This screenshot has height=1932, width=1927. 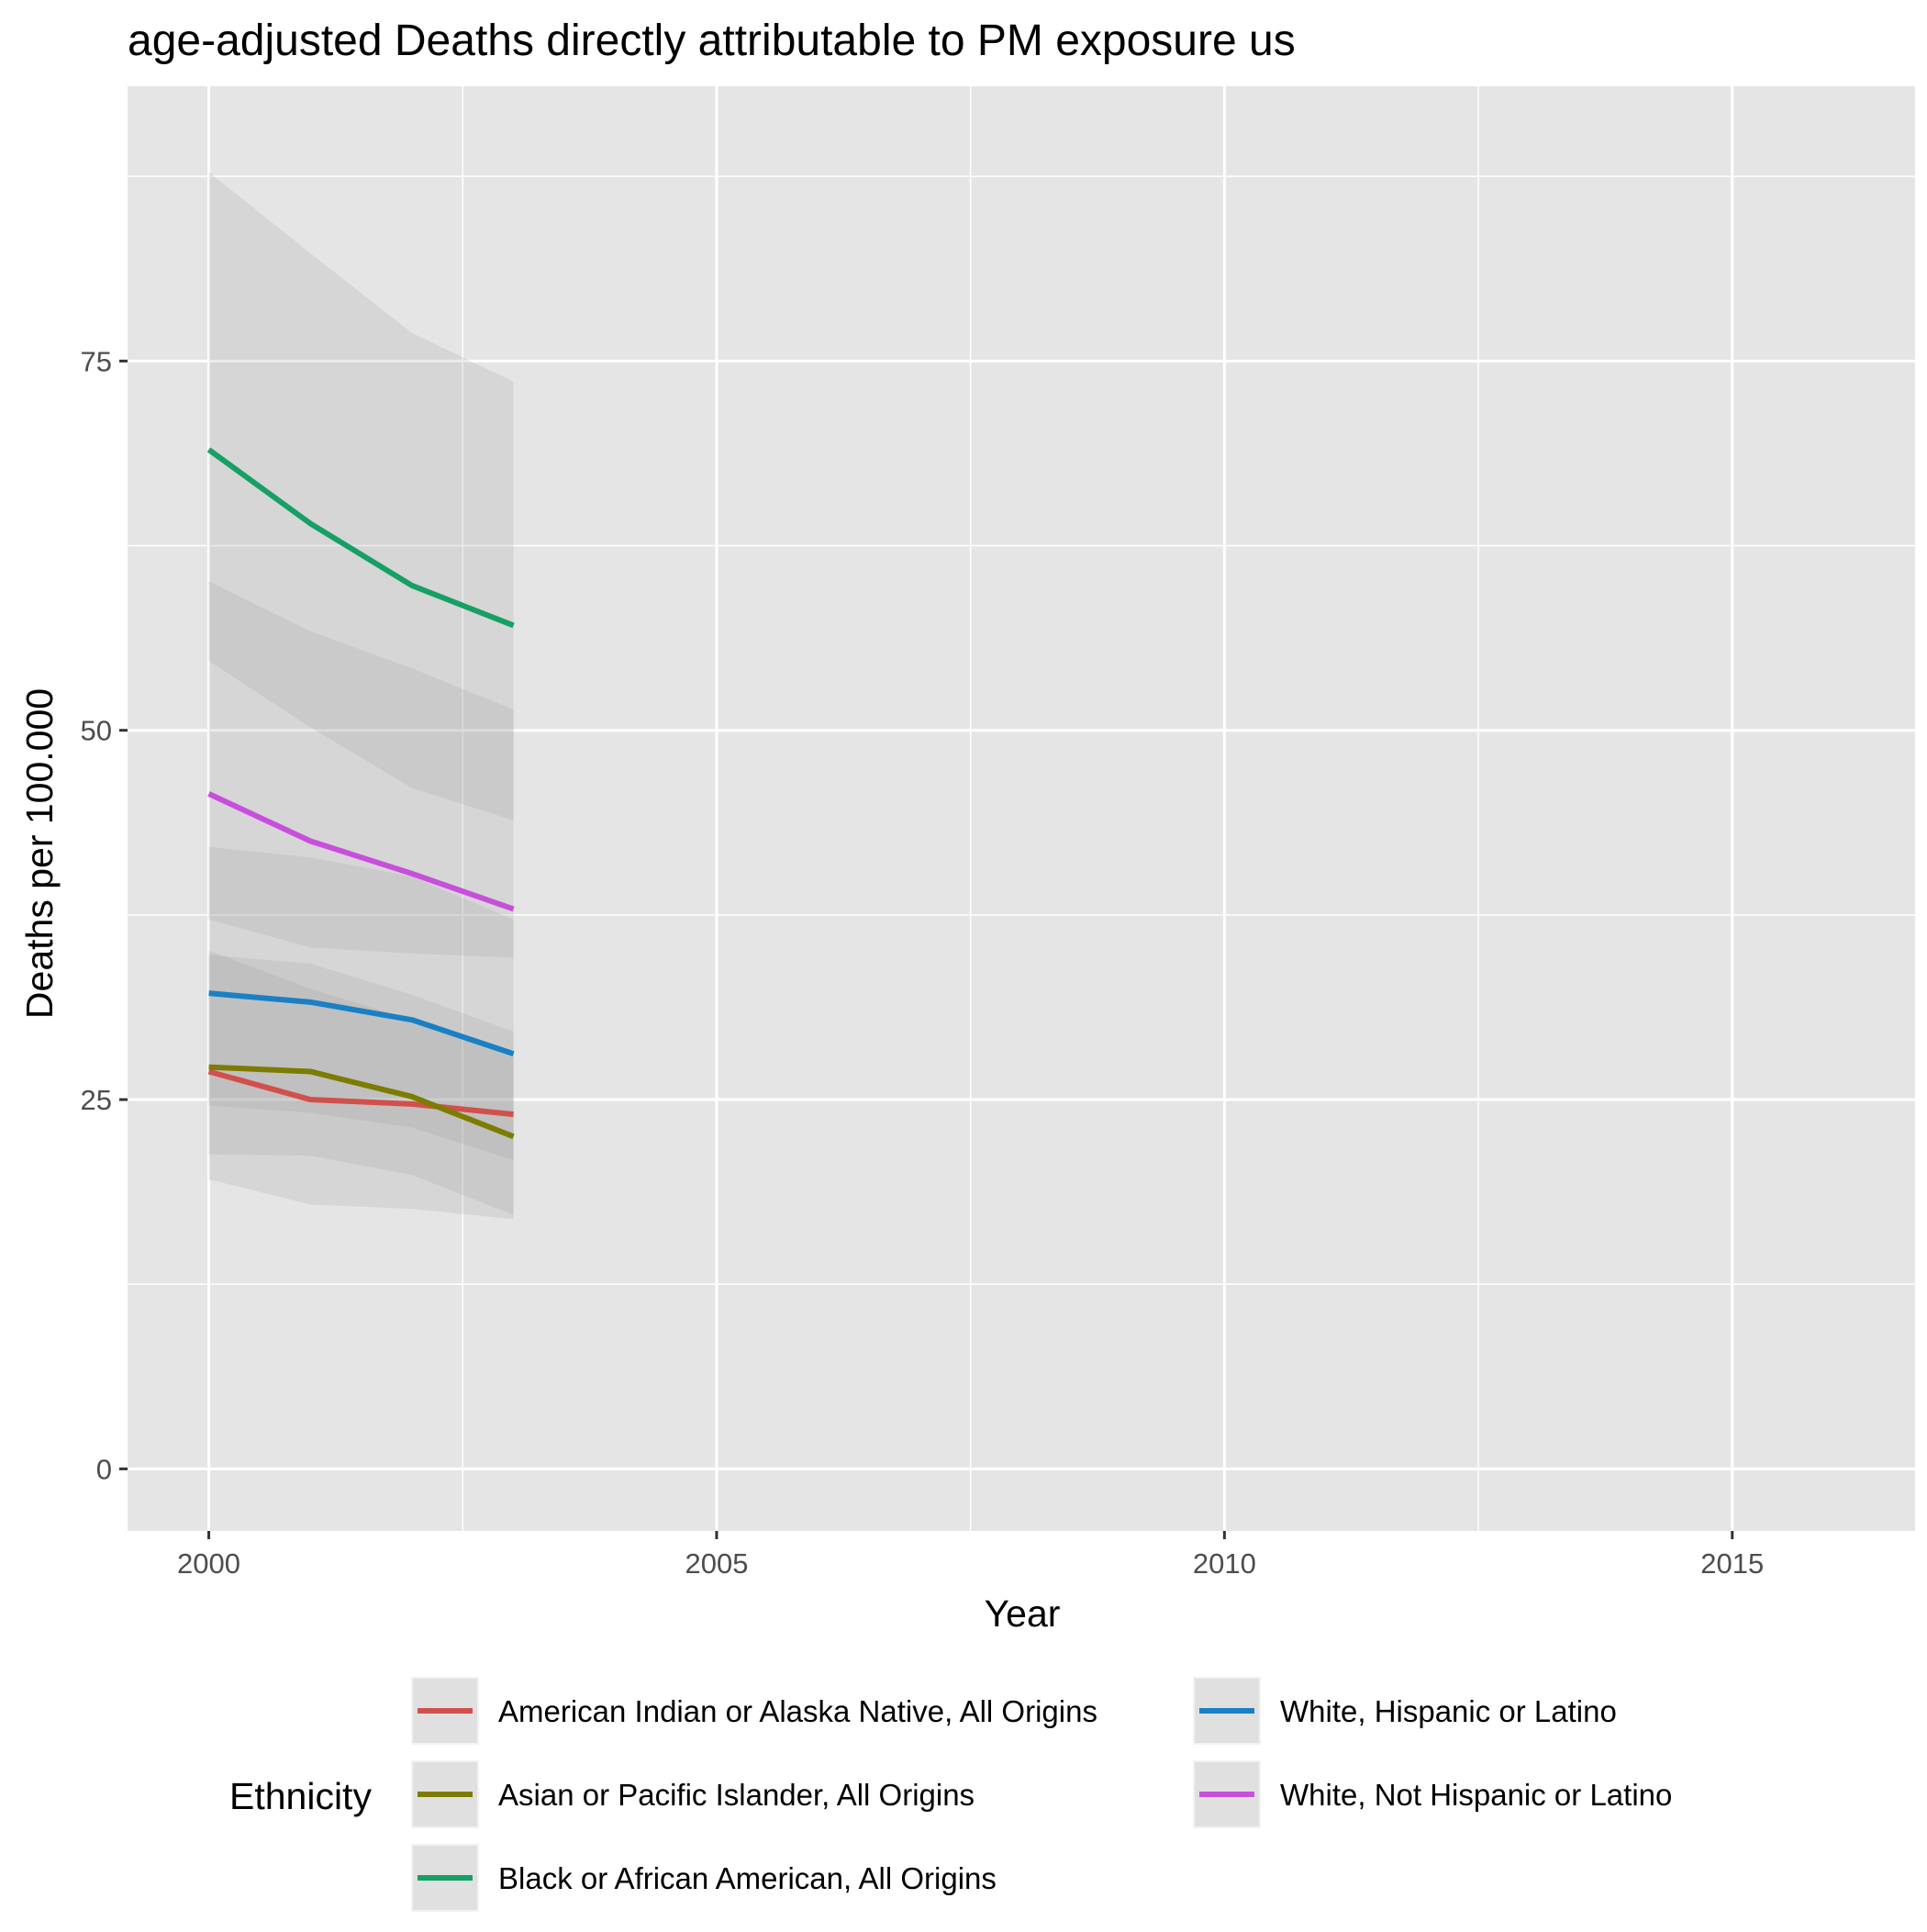 What do you see at coordinates (736, 1795) in the screenshot?
I see `legend-entry-label: Asian or Pacific Islander, All Origins` at bounding box center [736, 1795].